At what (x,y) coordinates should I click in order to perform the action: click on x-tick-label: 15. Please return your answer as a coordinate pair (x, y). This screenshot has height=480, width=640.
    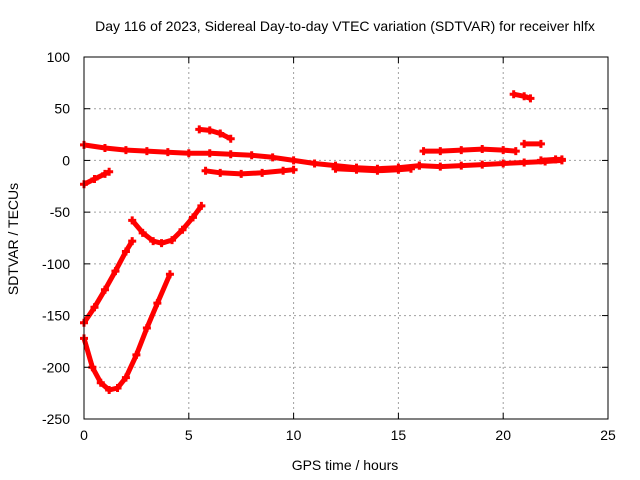
    Looking at the image, I should click on (399, 435).